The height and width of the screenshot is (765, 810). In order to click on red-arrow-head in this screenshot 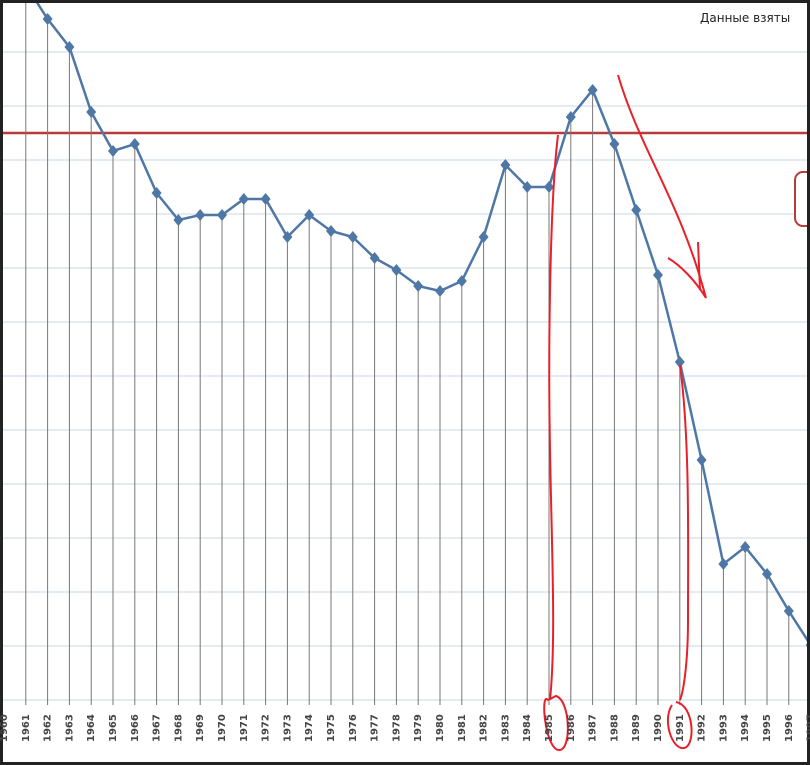, I will do `click(699, 266)`.